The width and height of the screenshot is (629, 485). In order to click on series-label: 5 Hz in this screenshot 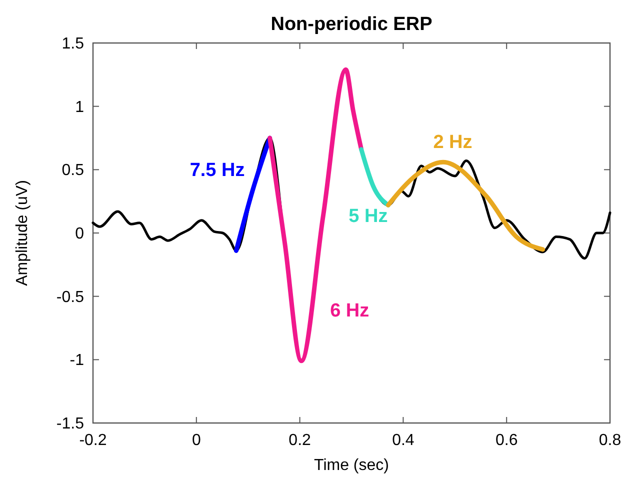, I will do `click(368, 217)`.